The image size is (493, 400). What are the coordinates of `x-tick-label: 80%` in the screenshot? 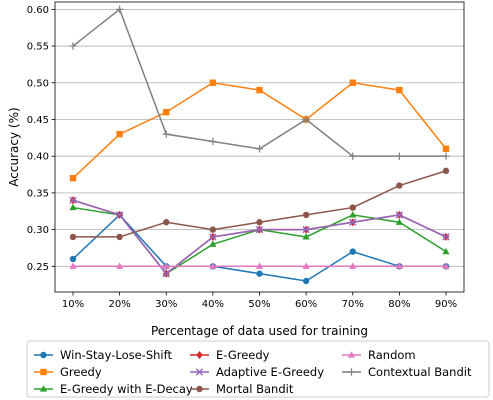 It's located at (399, 304).